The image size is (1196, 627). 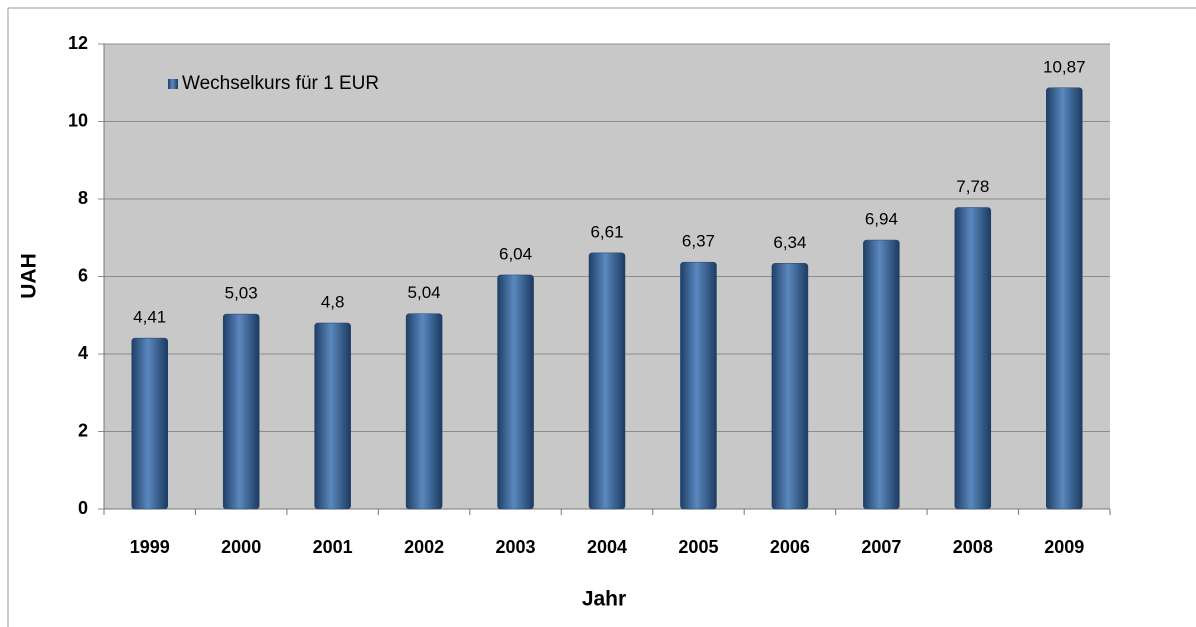 What do you see at coordinates (149, 317) in the screenshot?
I see `value-label: 4,41` at bounding box center [149, 317].